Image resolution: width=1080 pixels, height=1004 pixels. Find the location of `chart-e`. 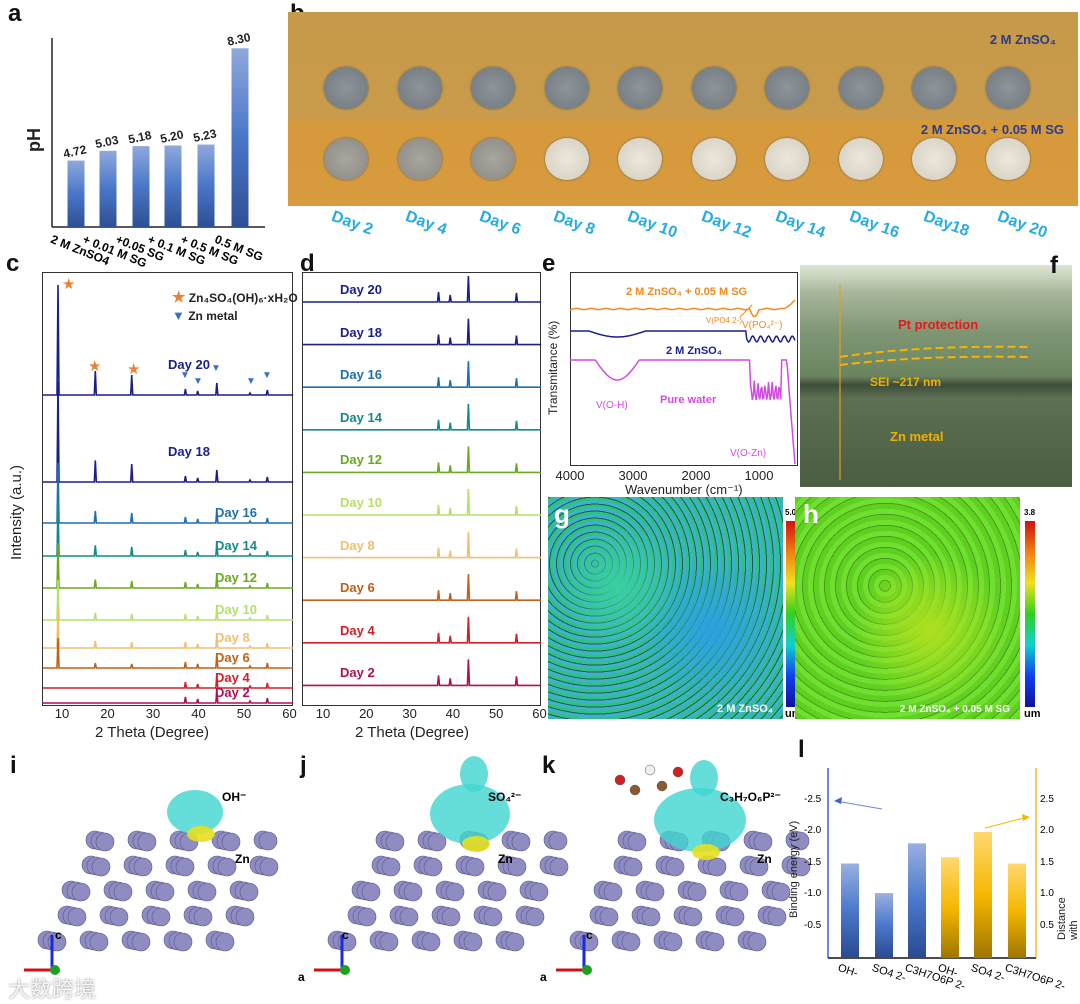

chart-e is located at coordinates (682, 382).